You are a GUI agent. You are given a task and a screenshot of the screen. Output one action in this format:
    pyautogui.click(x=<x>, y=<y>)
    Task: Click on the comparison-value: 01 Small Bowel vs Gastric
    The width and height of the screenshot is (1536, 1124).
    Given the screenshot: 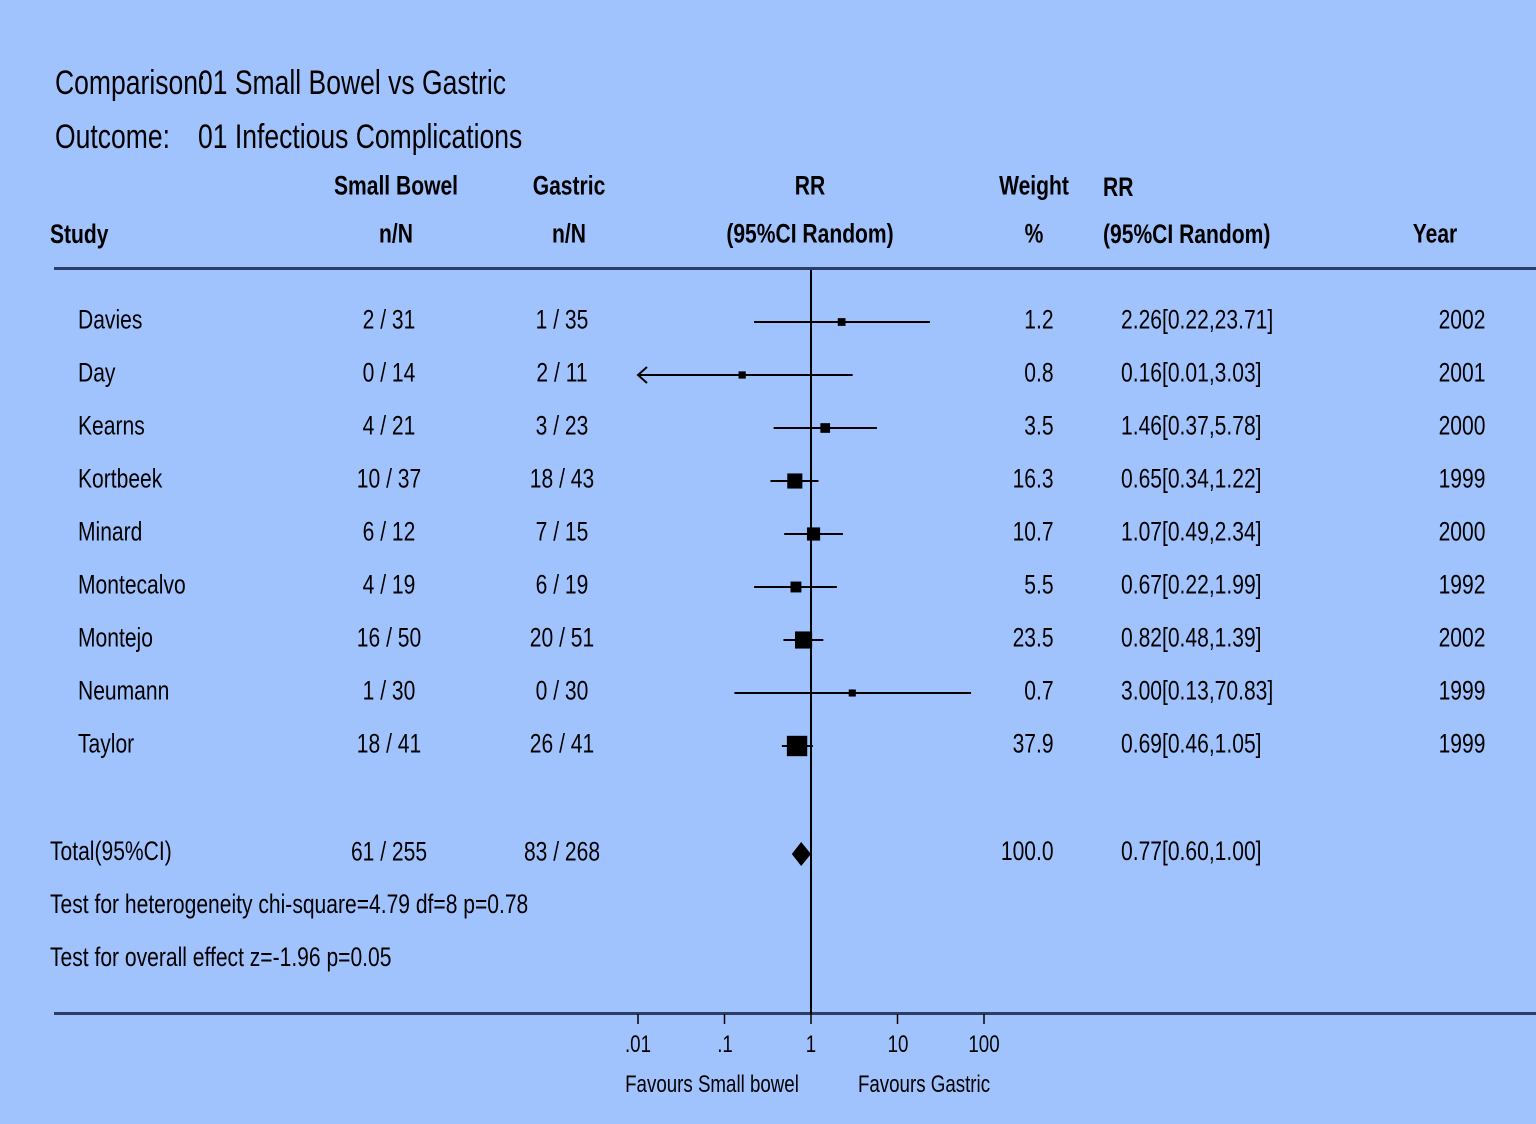 What is the action you would take?
    pyautogui.click(x=352, y=83)
    